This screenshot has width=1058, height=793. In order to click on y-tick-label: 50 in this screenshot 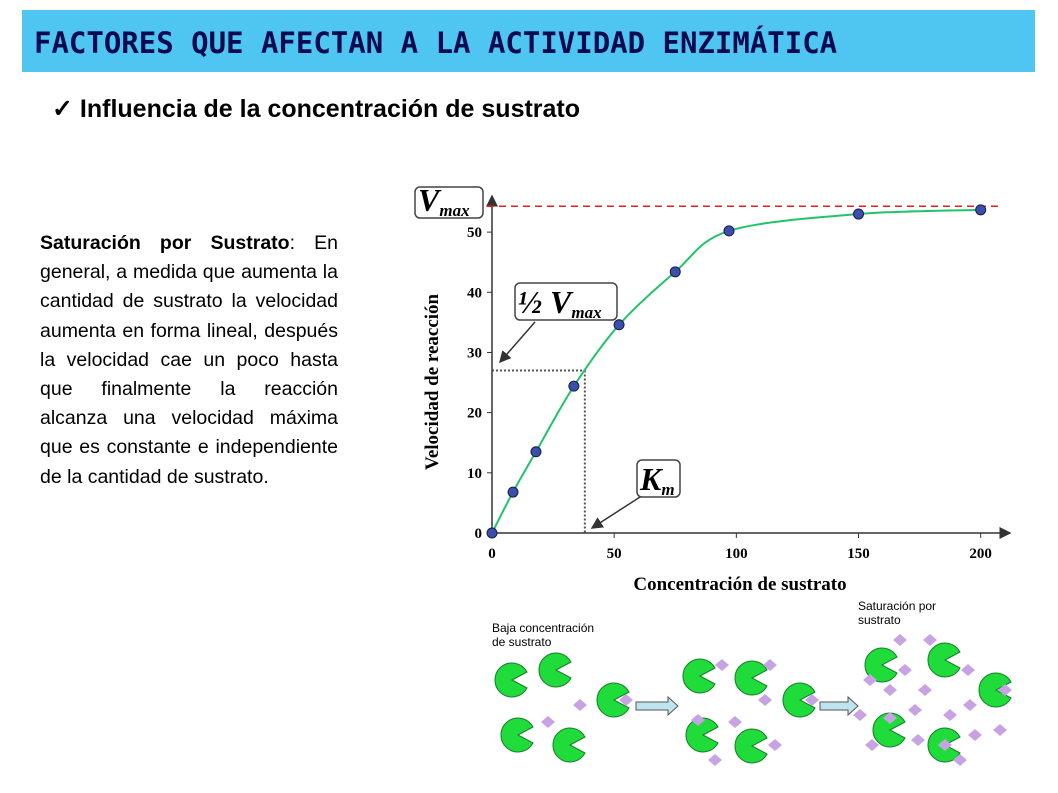, I will do `click(474, 233)`.